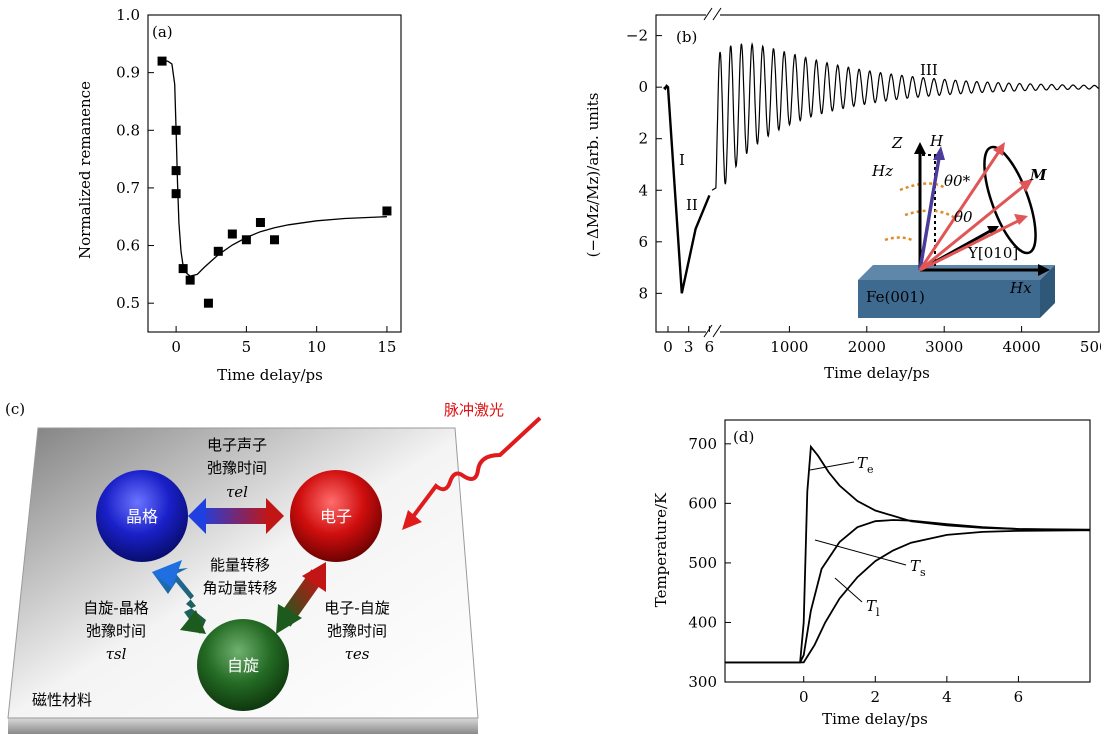 The height and width of the screenshot is (738, 1101). What do you see at coordinates (240, 565) in the screenshot?
I see `center-text-1: 能量转移` at bounding box center [240, 565].